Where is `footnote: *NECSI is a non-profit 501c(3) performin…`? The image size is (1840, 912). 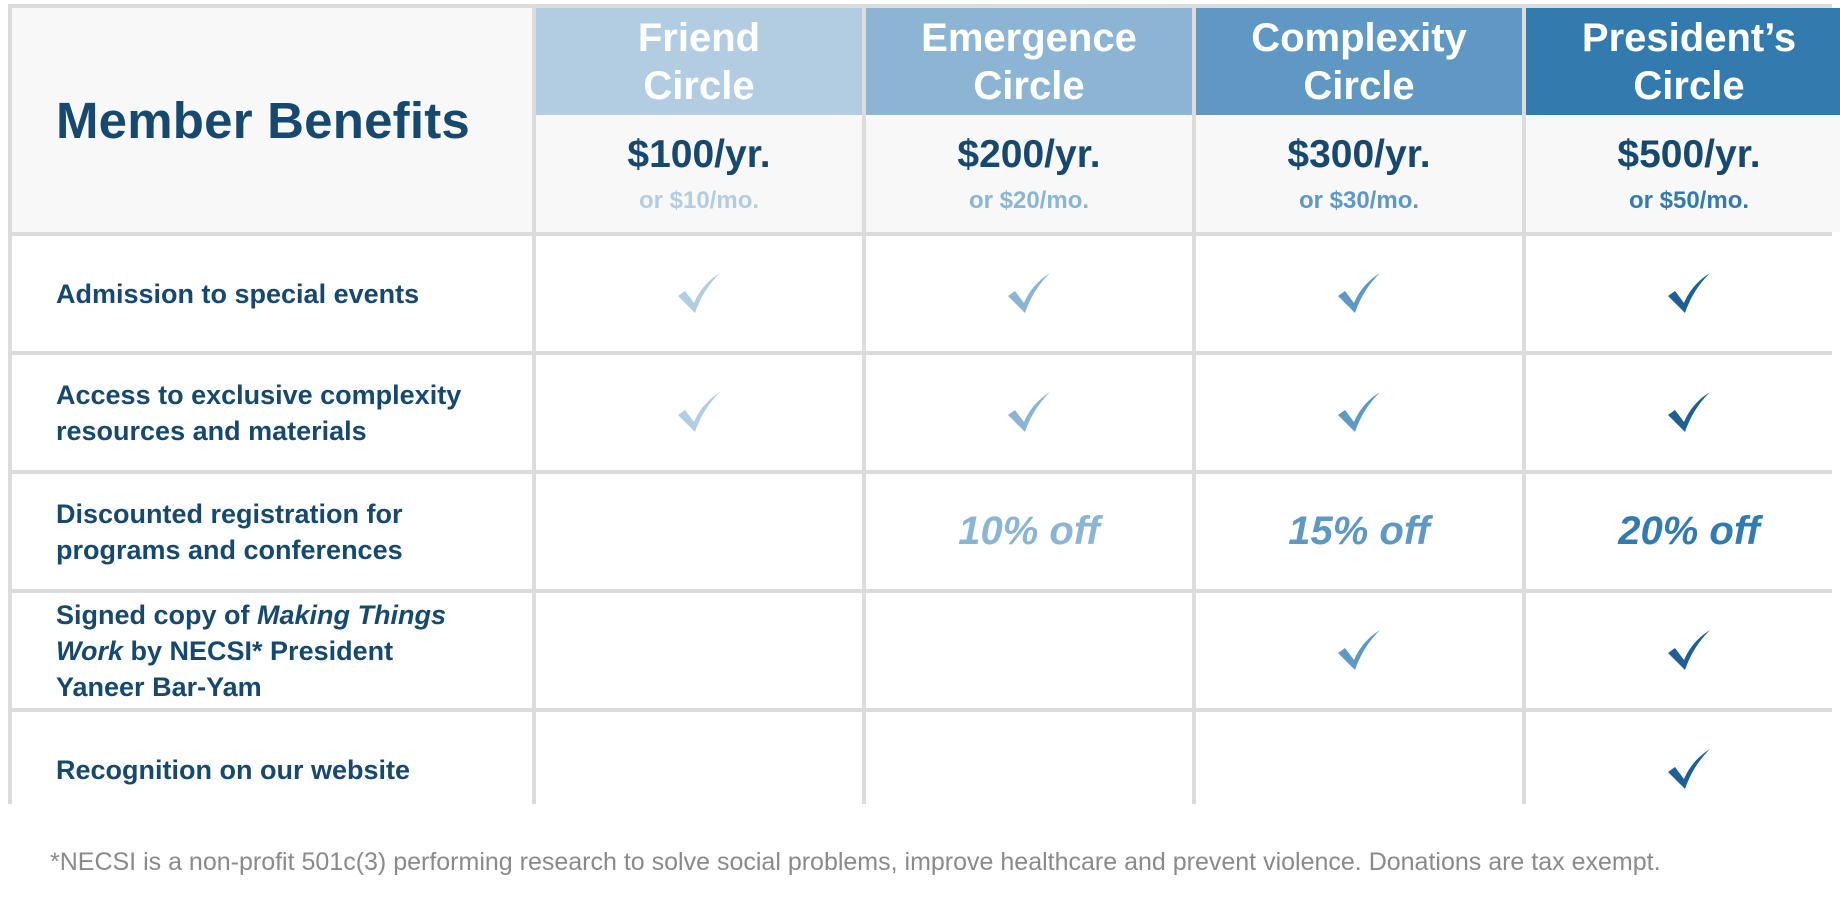 footnote: *NECSI is a non-profit 501c(3) performin… is located at coordinates (855, 862).